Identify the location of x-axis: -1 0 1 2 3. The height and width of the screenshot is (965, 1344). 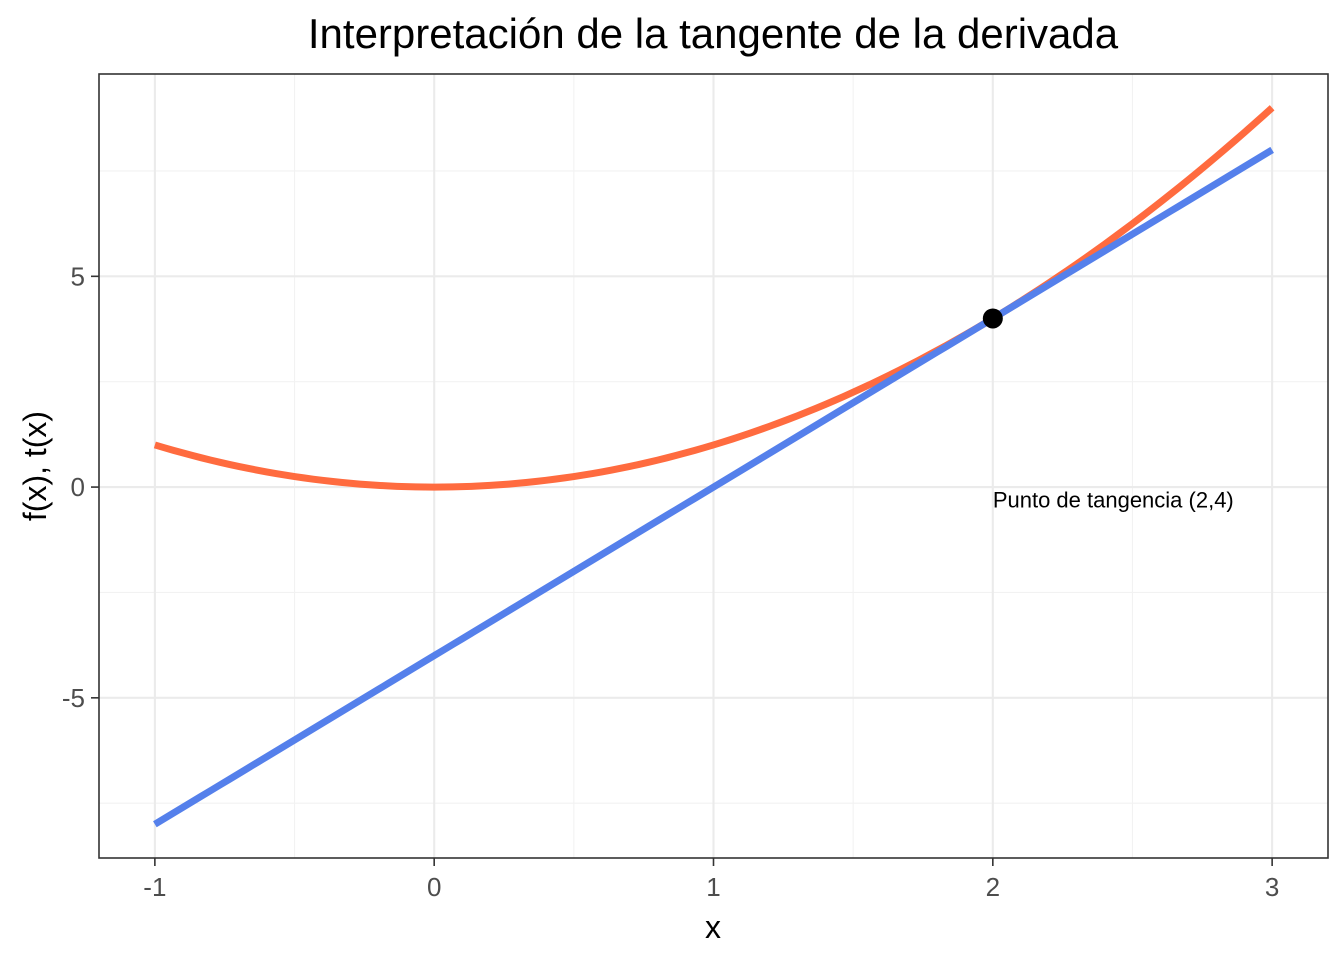
(711, 880).